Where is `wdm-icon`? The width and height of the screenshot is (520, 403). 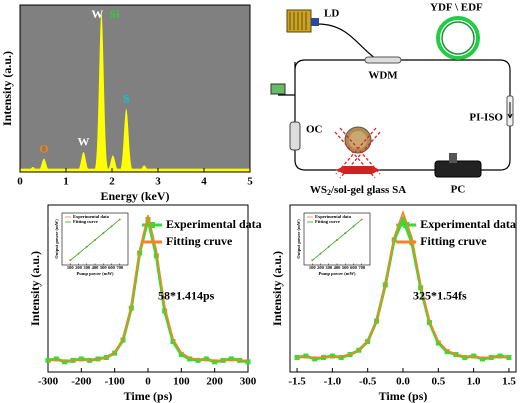
wdm-icon is located at coordinates (383, 60).